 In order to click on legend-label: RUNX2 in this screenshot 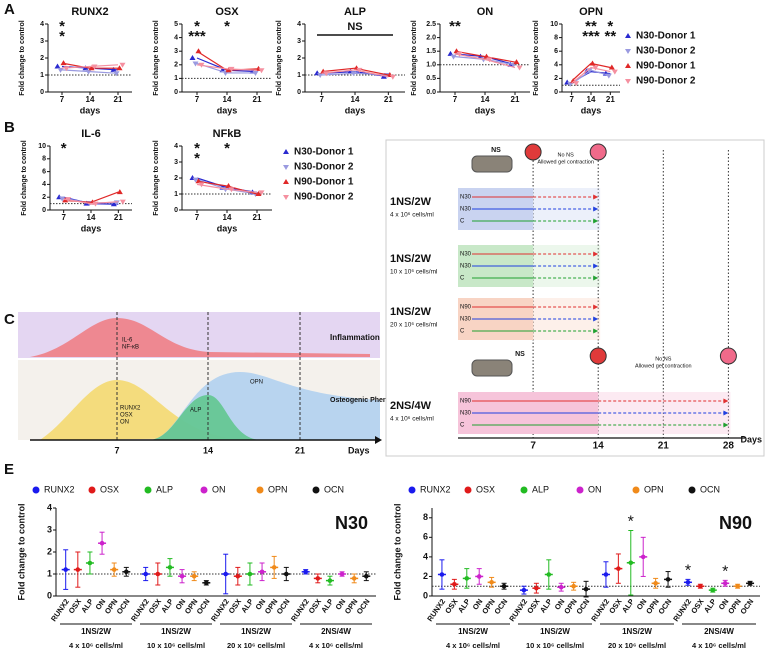, I will do `click(435, 489)`.